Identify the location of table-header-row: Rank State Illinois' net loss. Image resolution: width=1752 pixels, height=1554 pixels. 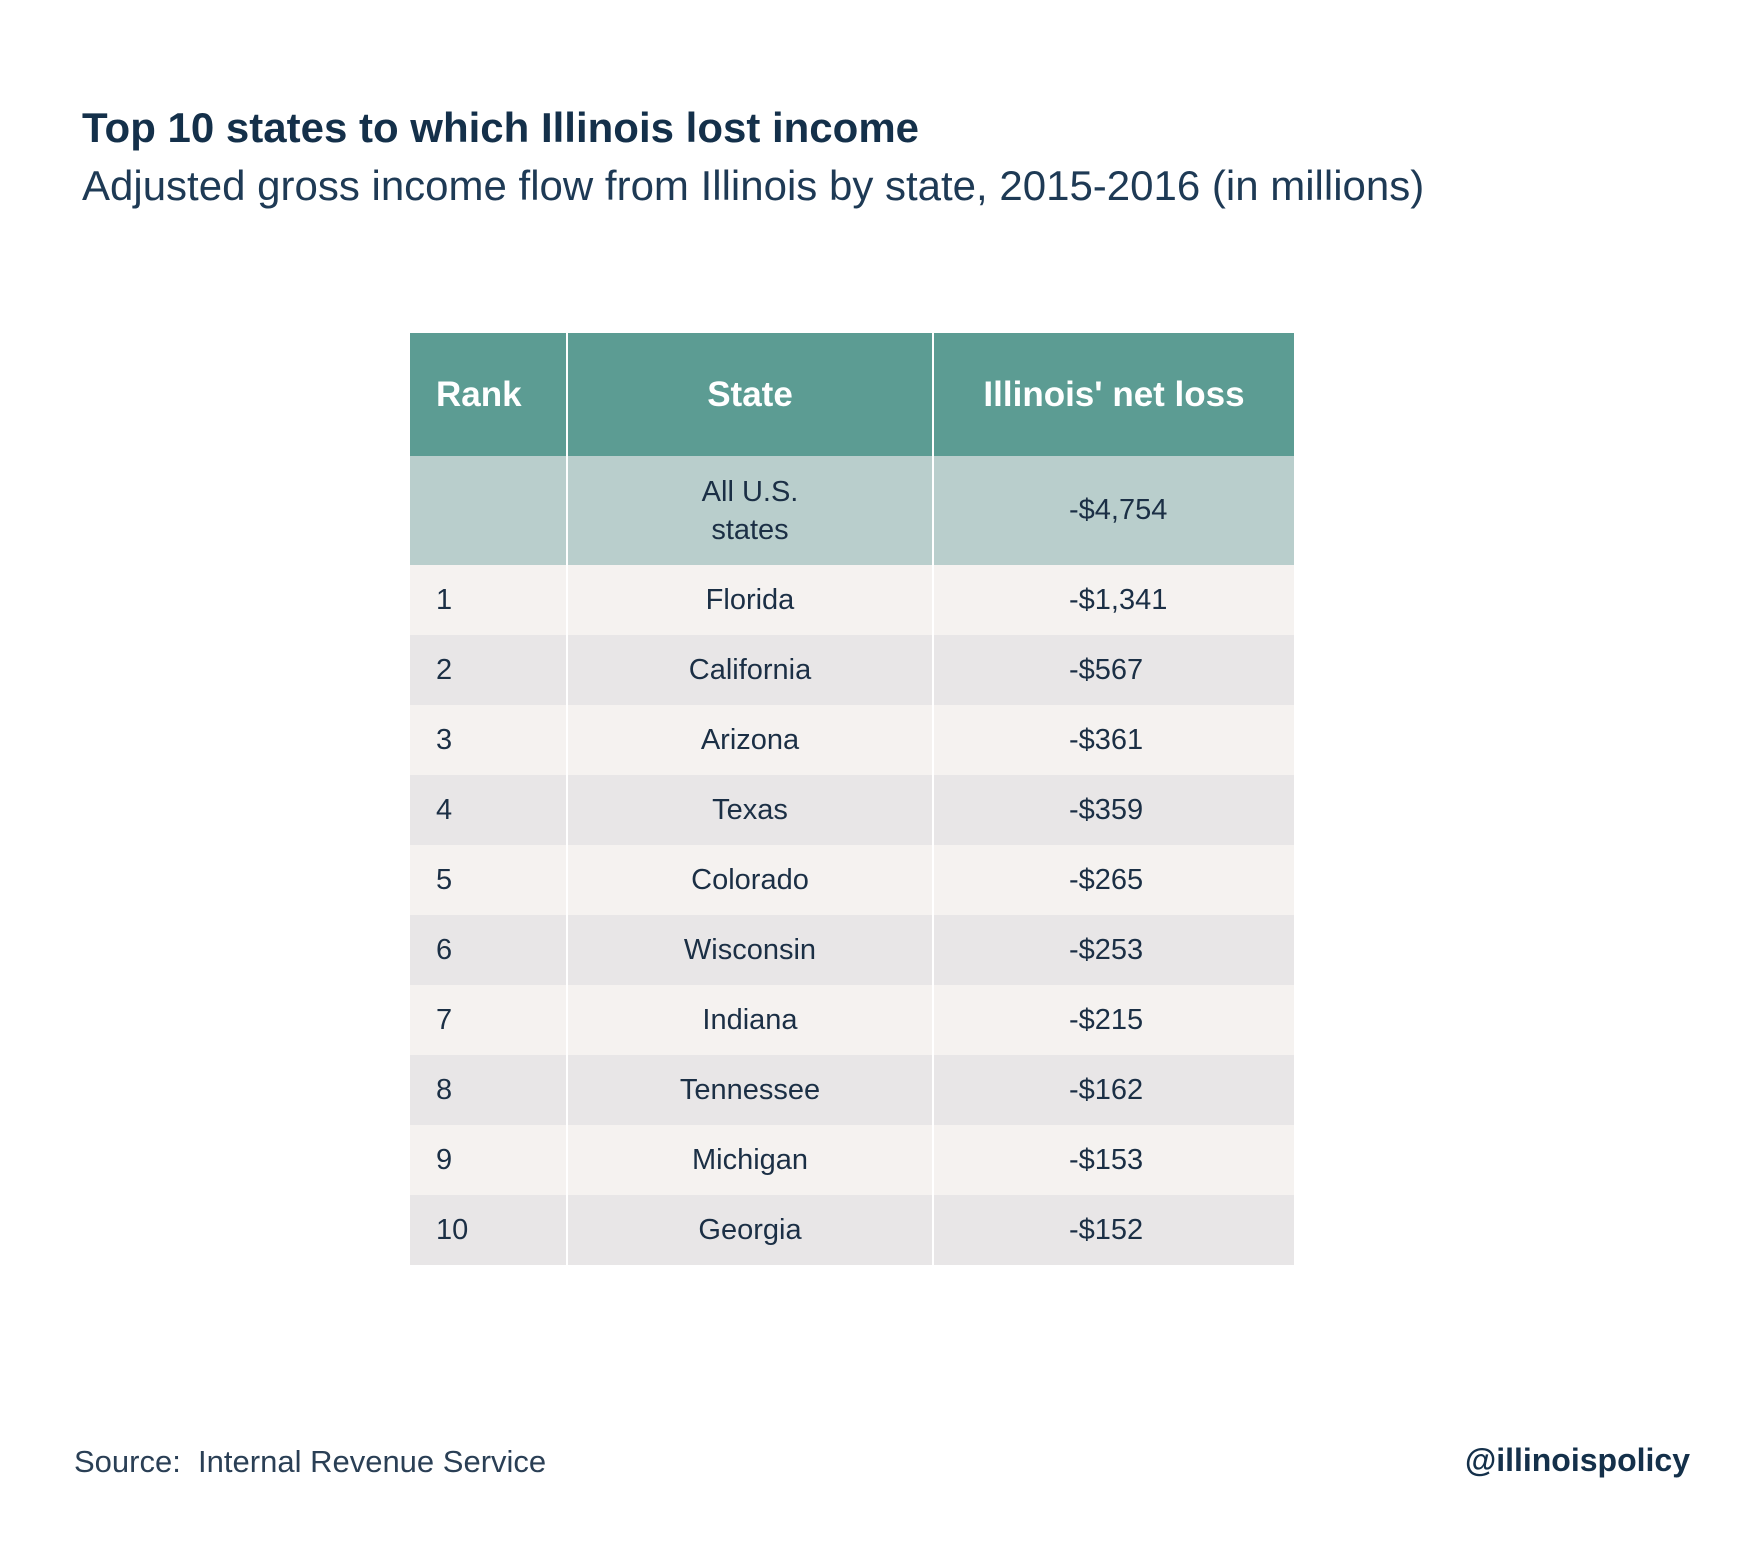
(852, 394).